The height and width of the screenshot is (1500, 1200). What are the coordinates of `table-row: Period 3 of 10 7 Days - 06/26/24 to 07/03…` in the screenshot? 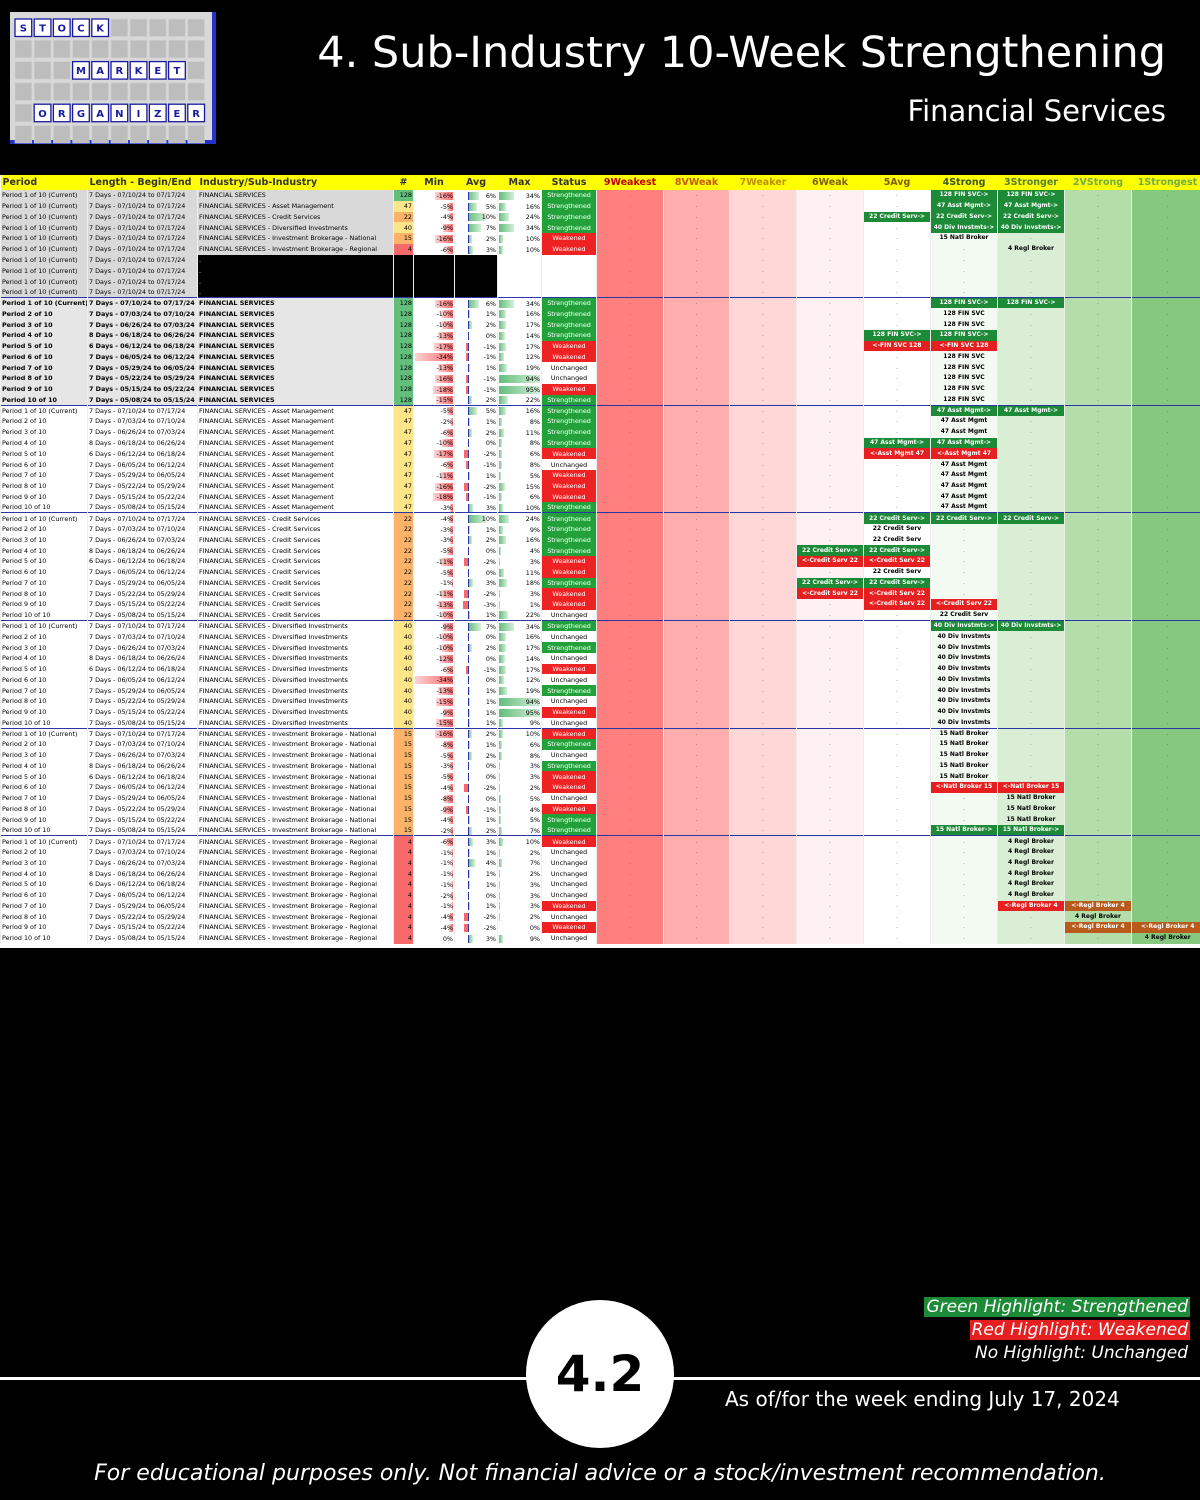 It's located at (600, 755).